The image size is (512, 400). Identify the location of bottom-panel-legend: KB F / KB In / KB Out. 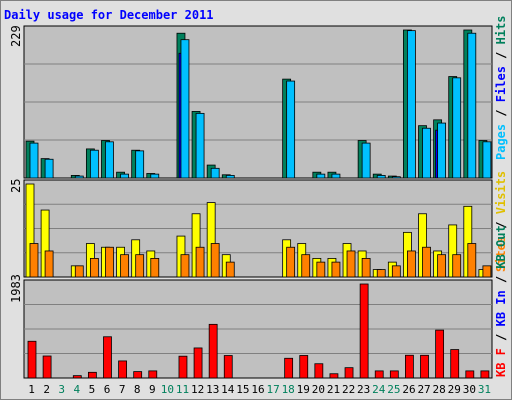
(501, 301).